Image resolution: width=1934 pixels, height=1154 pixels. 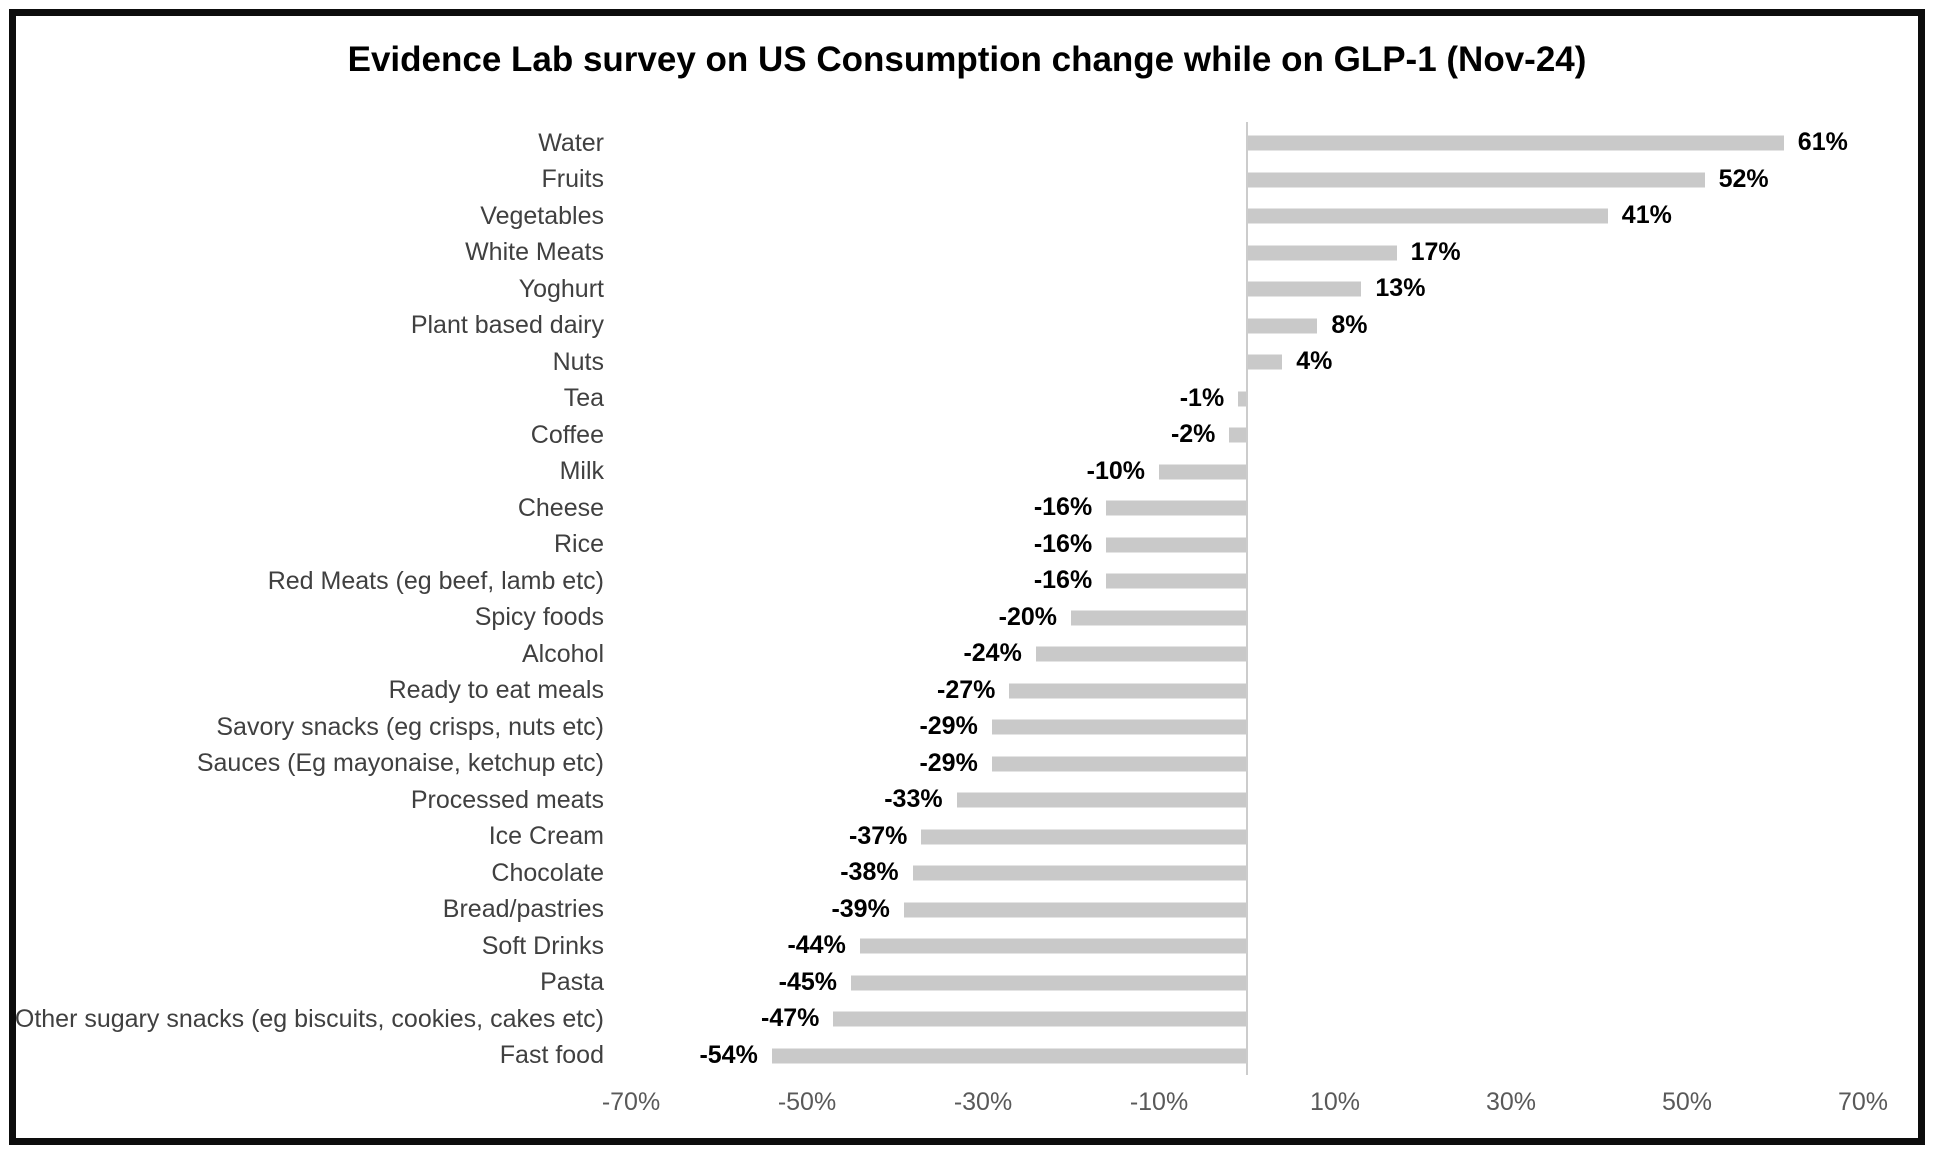 I want to click on category-label: Vegetables, so click(x=316, y=216).